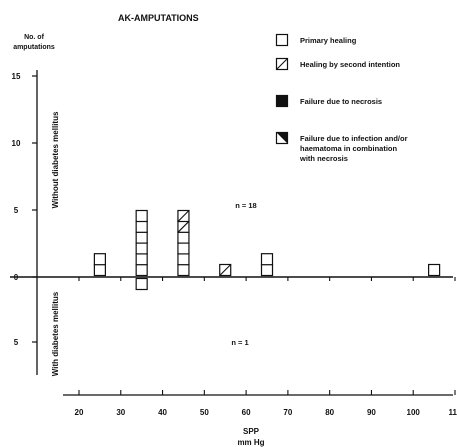 The image size is (457, 447). What do you see at coordinates (453, 412) in the screenshot?
I see `x-tick-label: 110` at bounding box center [453, 412].